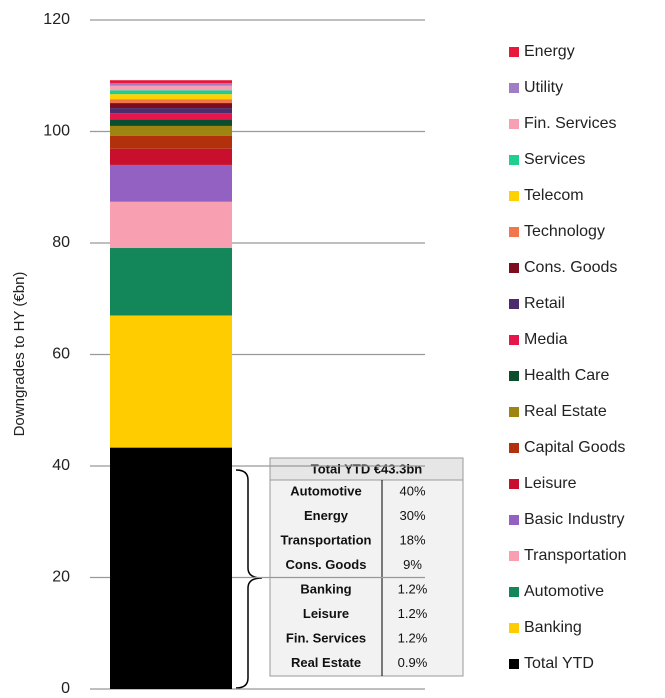  I want to click on y-tick-label: 120, so click(56, 19).